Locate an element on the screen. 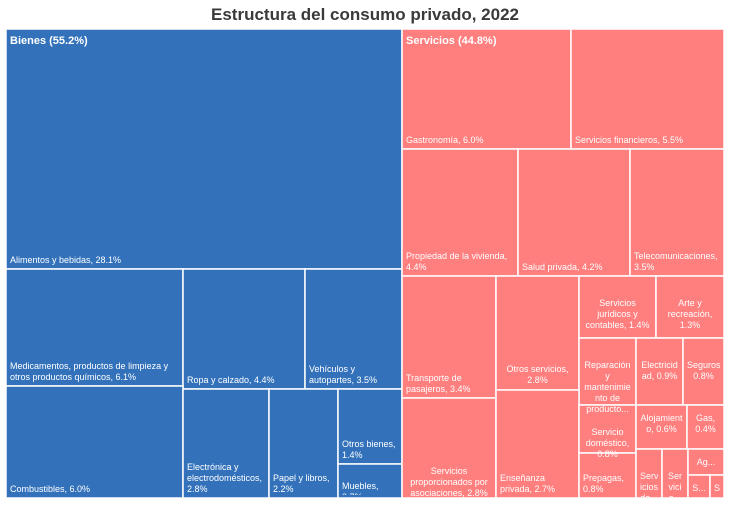  chart-title: Estructura del consumo privado, 2022 is located at coordinates (365, 14).